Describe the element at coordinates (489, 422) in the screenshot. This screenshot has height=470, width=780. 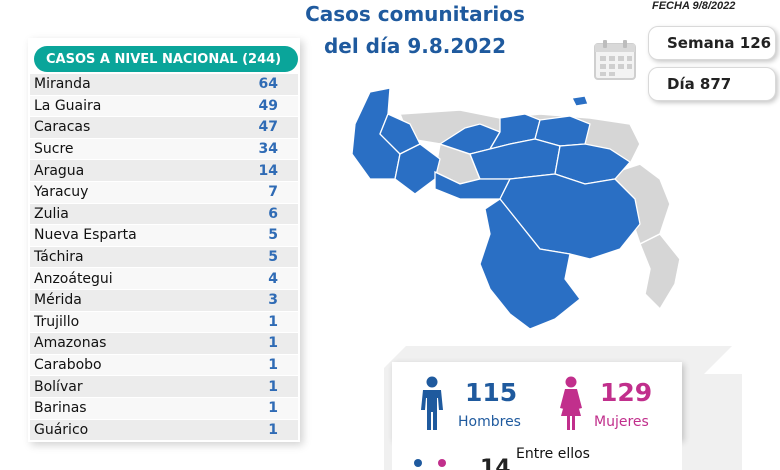
I see `men-label: Hombres` at that location.